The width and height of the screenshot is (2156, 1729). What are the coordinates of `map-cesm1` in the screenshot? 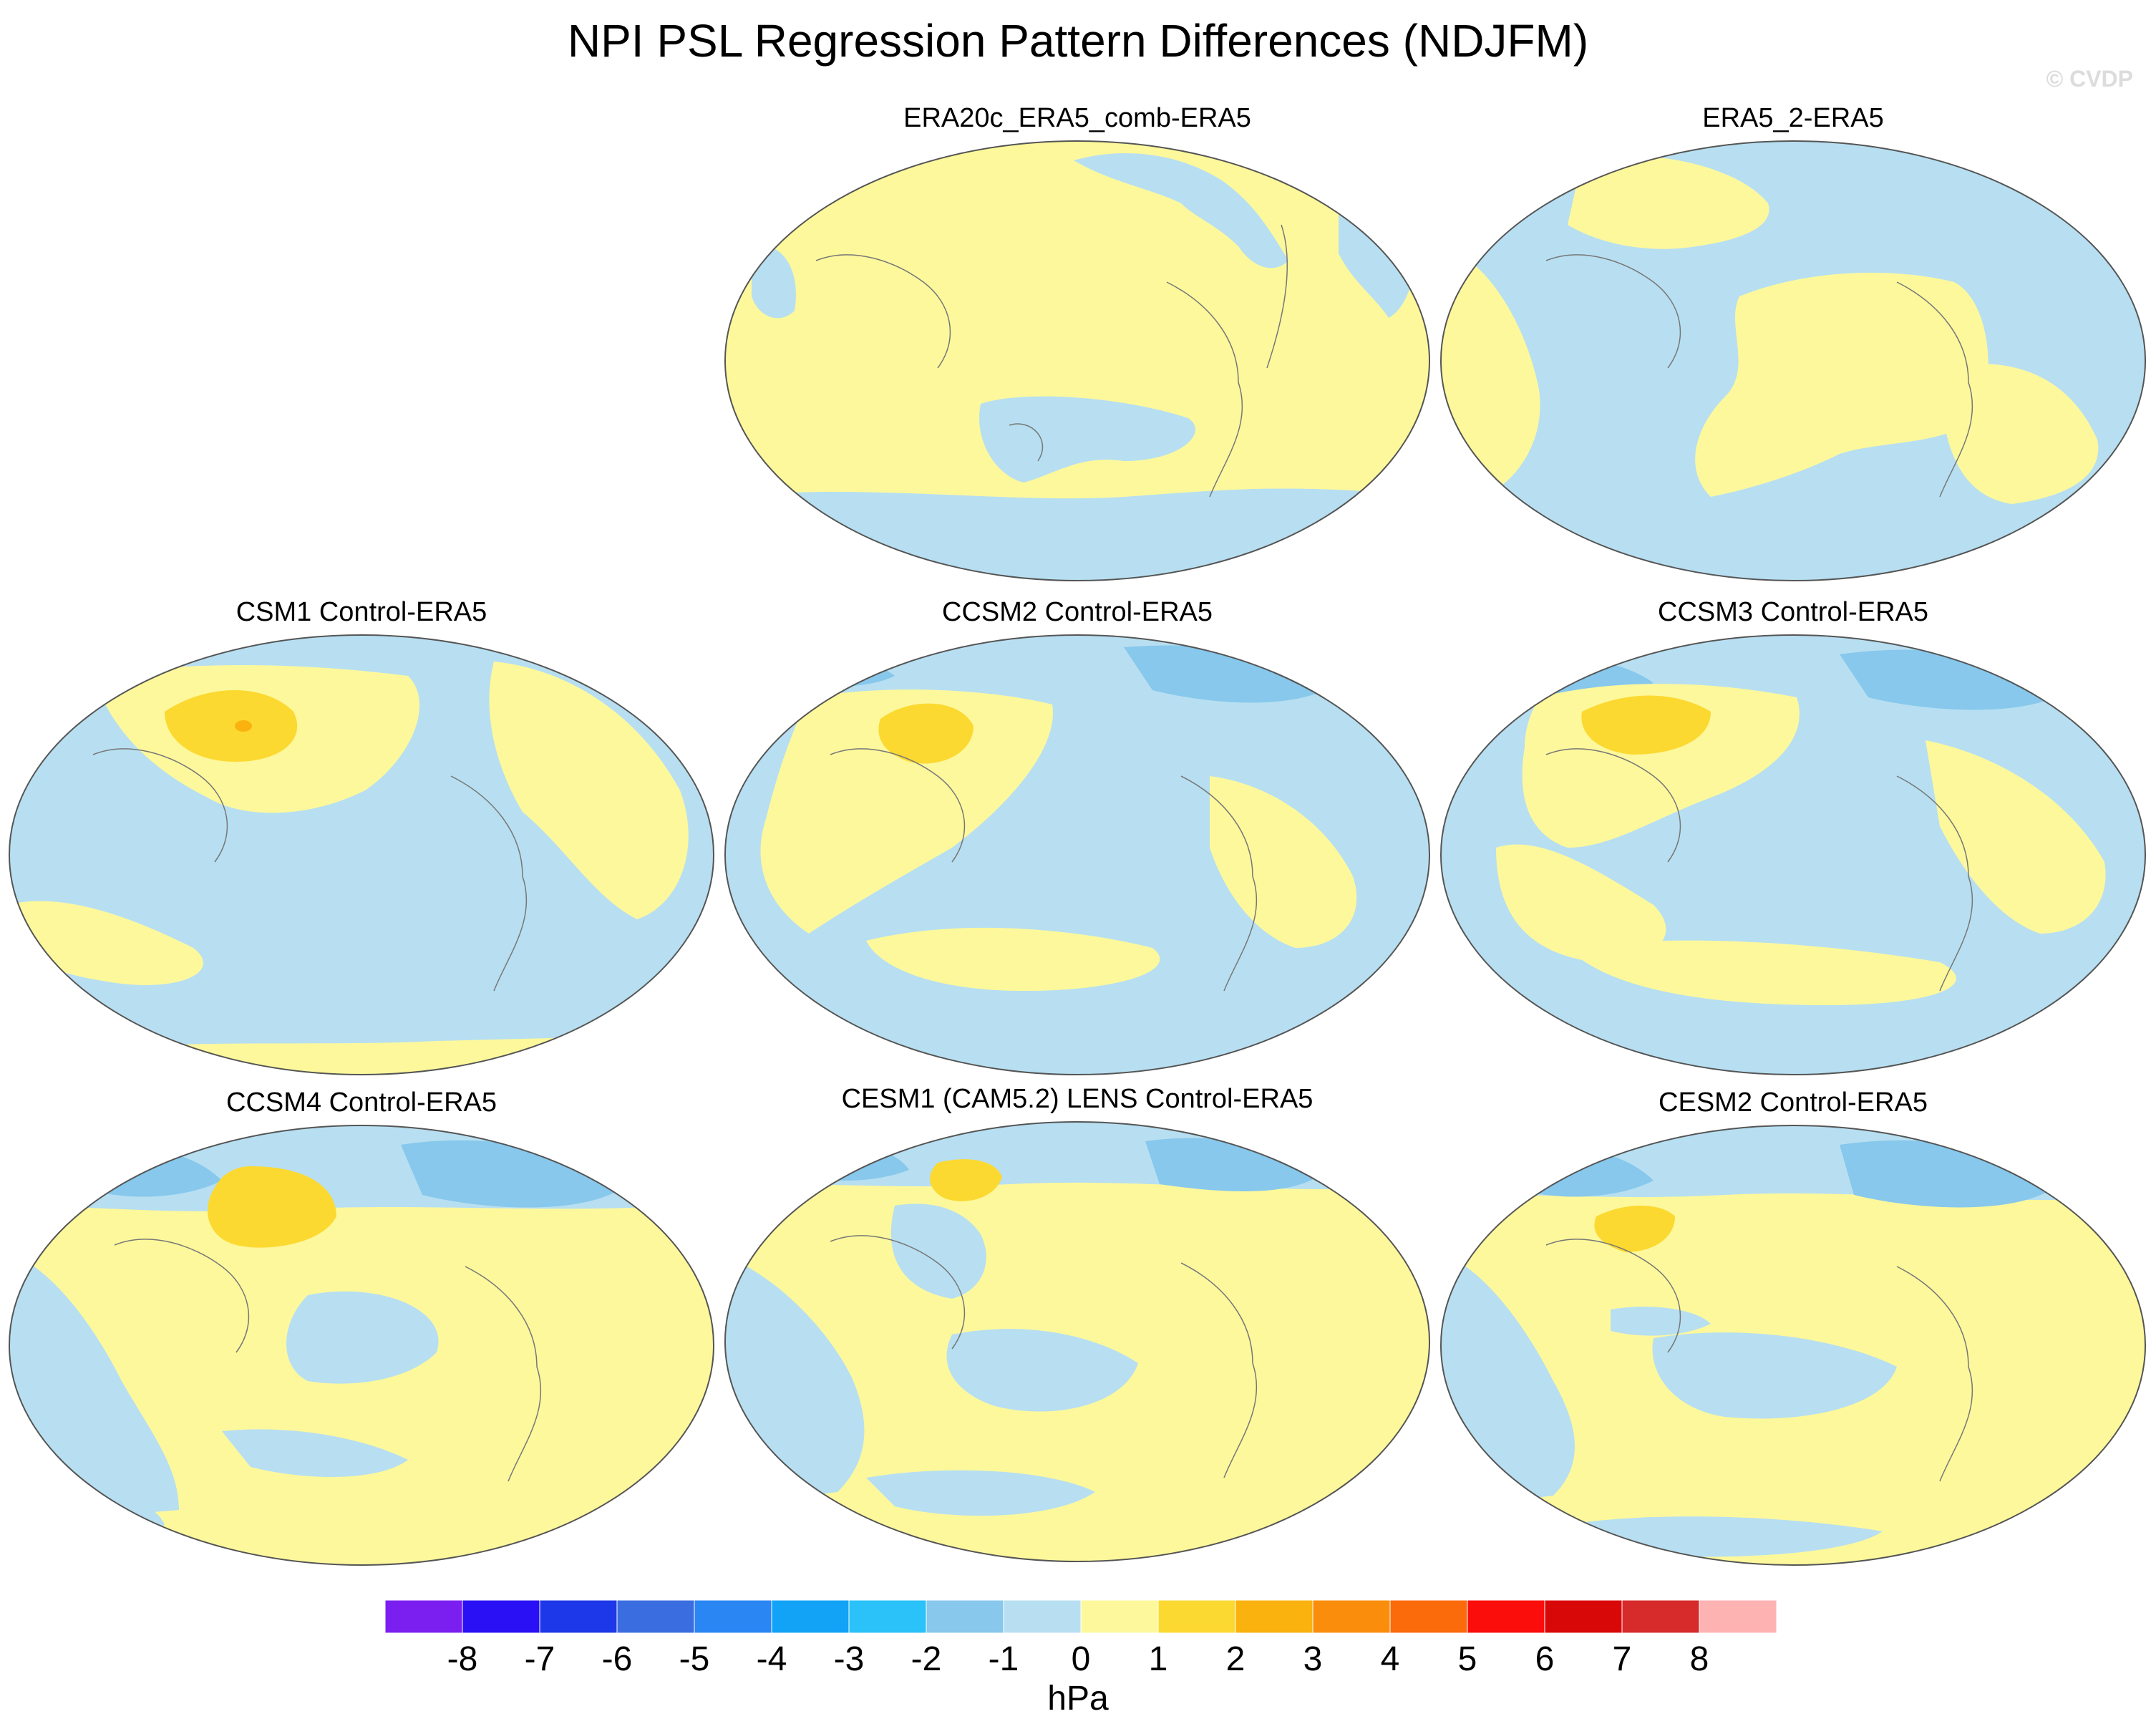 It's located at (1077, 1341).